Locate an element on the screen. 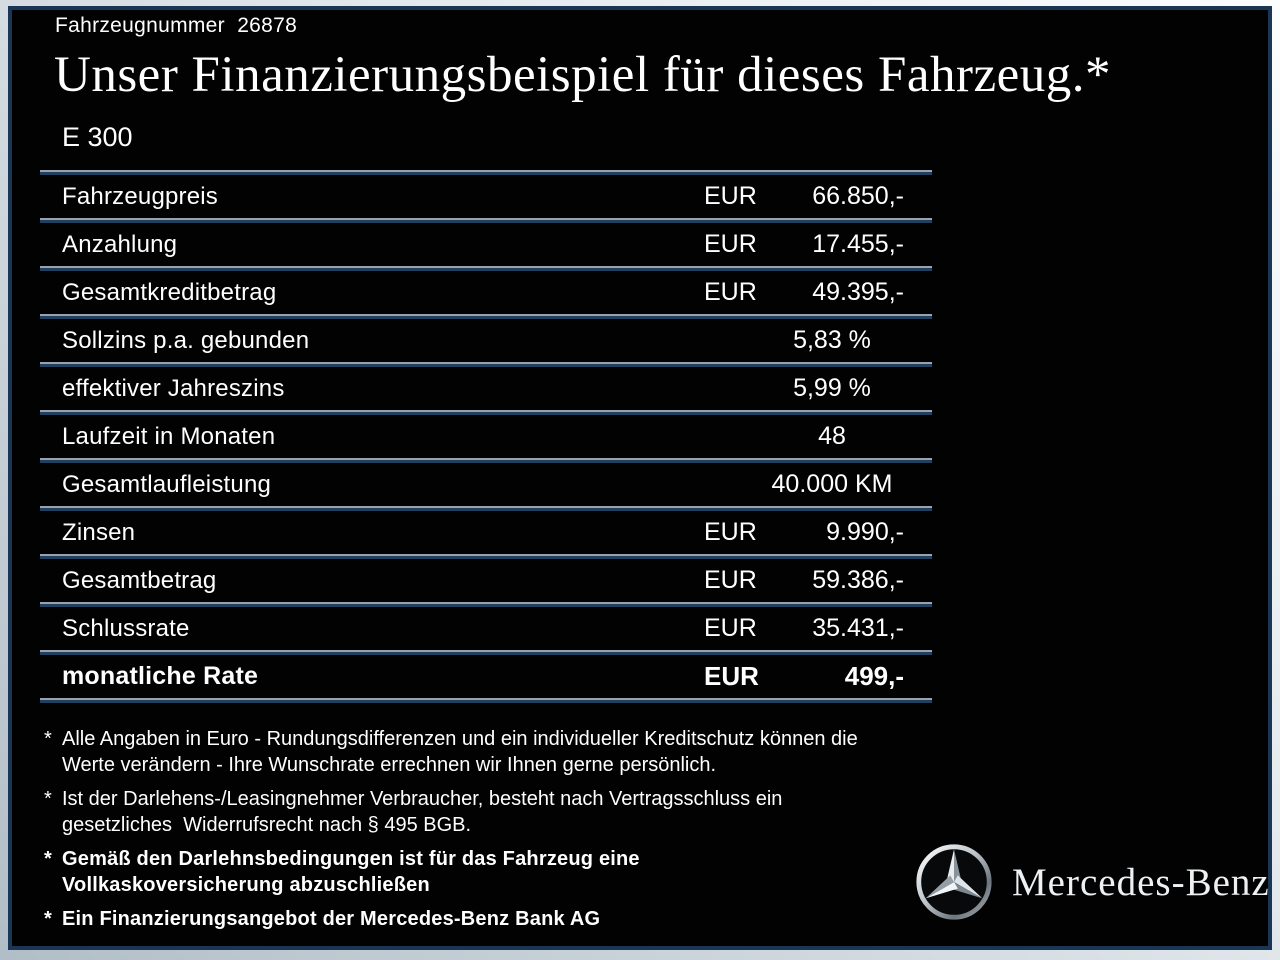  row-value: EUR 66.850,- is located at coordinates (804, 196).